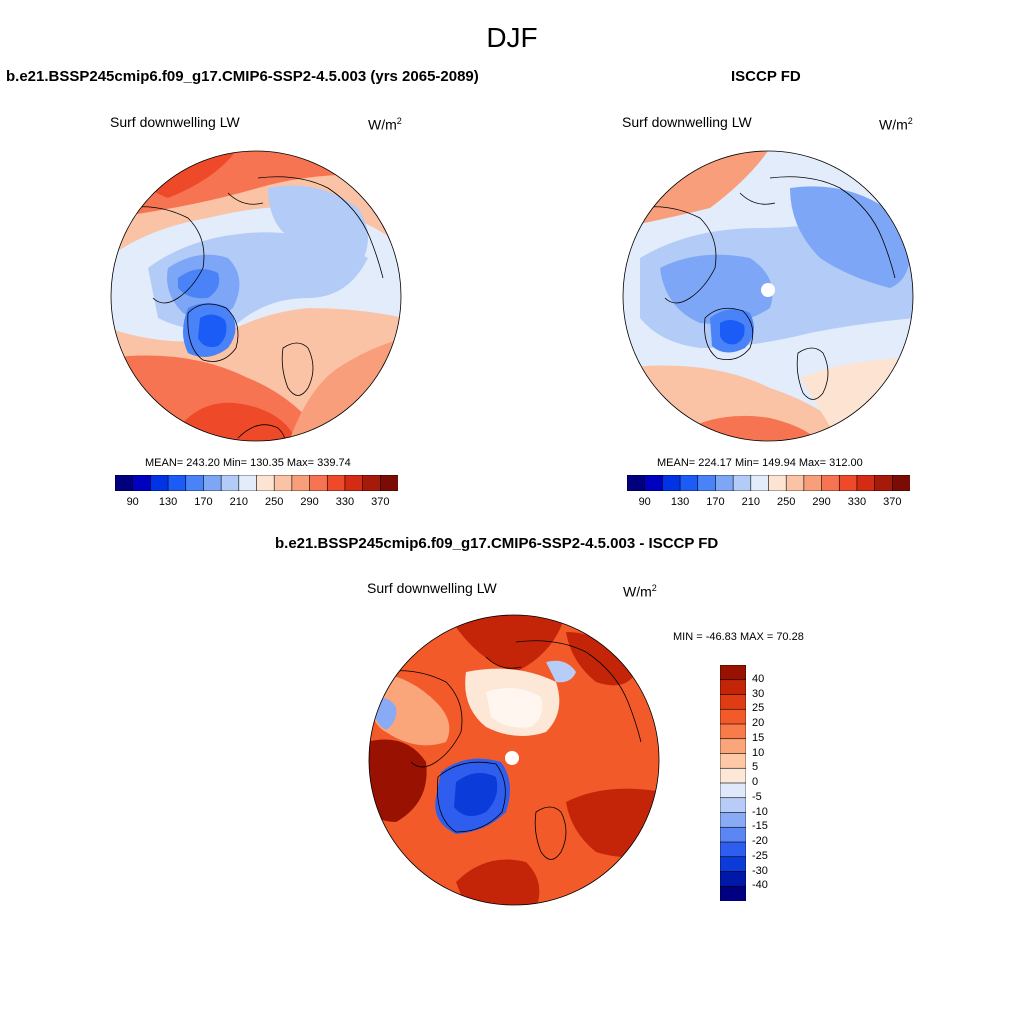 The width and height of the screenshot is (1024, 1024). What do you see at coordinates (760, 885) in the screenshot?
I see `colorbar-tick-label: -40` at bounding box center [760, 885].